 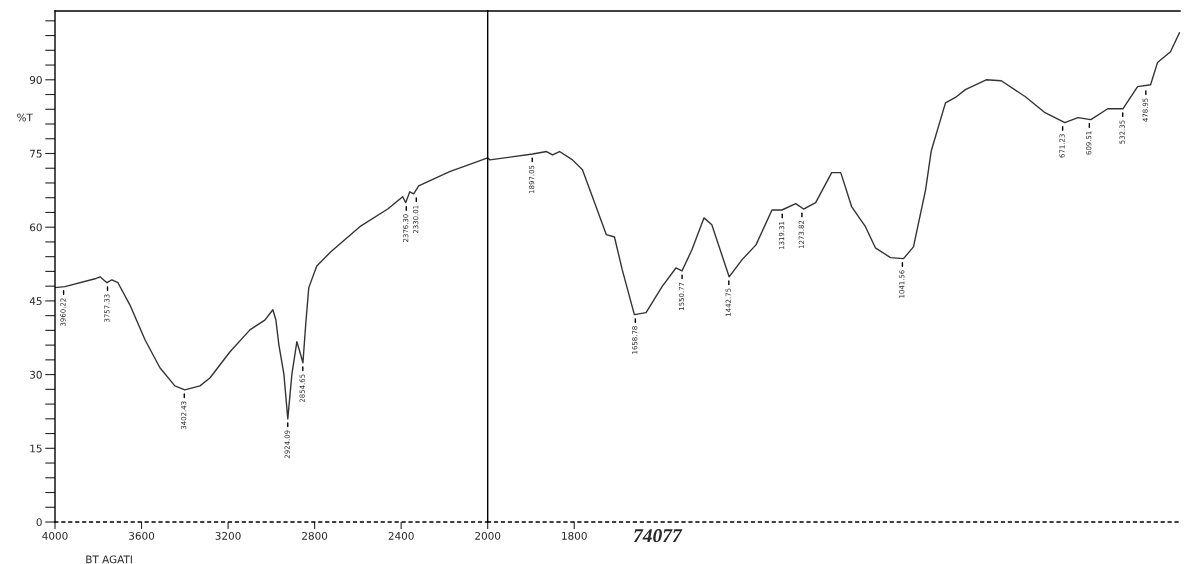 I want to click on x-tick-label: 4000, so click(x=55, y=535).